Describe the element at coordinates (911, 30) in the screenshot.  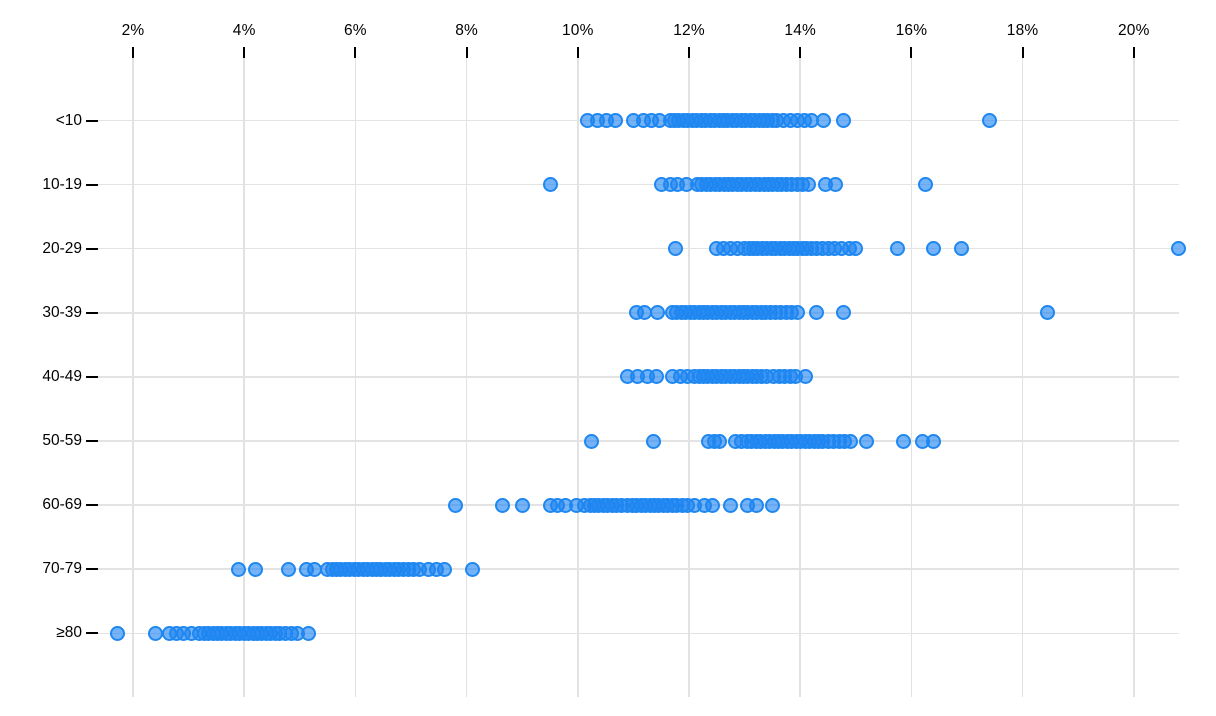
I see `x-tick-label: 16%` at that location.